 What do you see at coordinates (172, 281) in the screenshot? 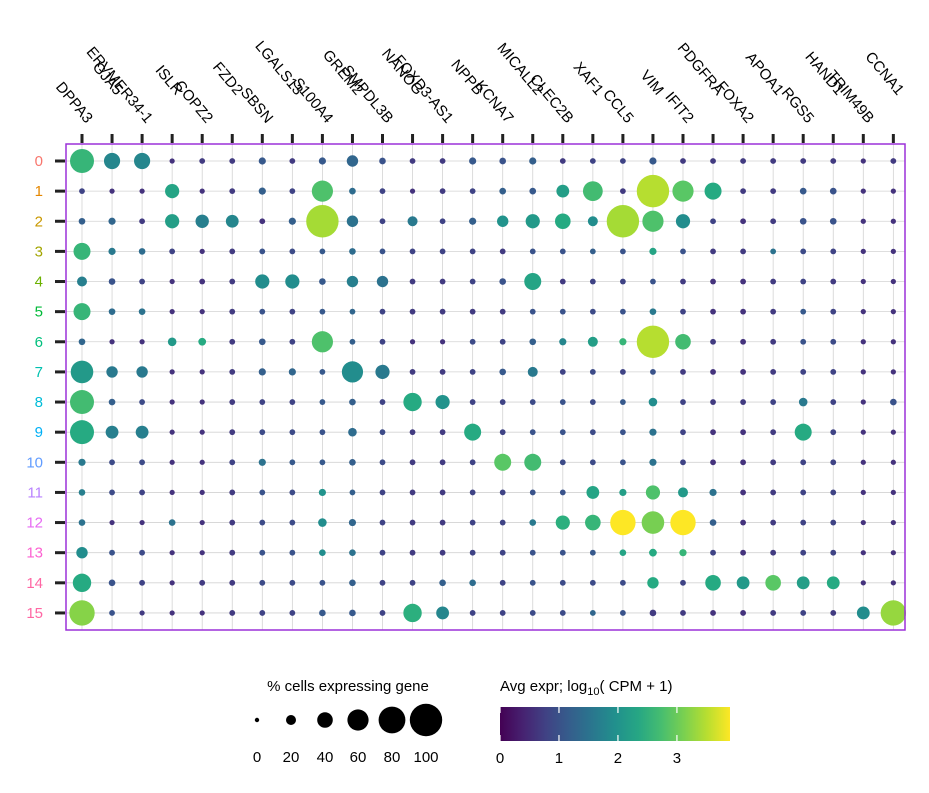
I see `dot-4-ISLR` at bounding box center [172, 281].